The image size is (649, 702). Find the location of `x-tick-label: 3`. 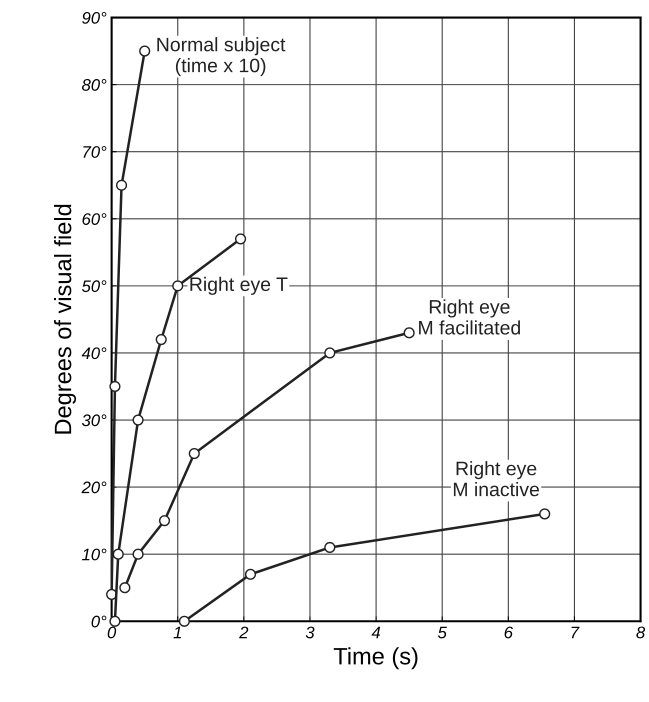

x-tick-label: 3 is located at coordinates (310, 632).